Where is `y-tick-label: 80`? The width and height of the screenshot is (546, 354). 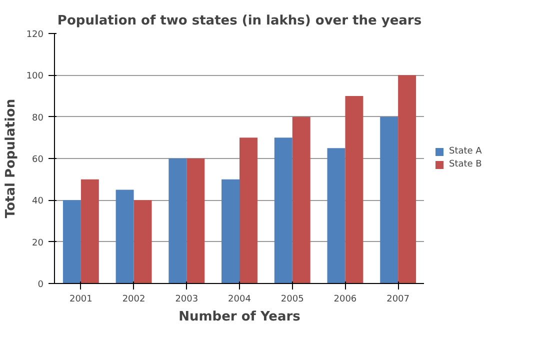 y-tick-label: 80 is located at coordinates (38, 118).